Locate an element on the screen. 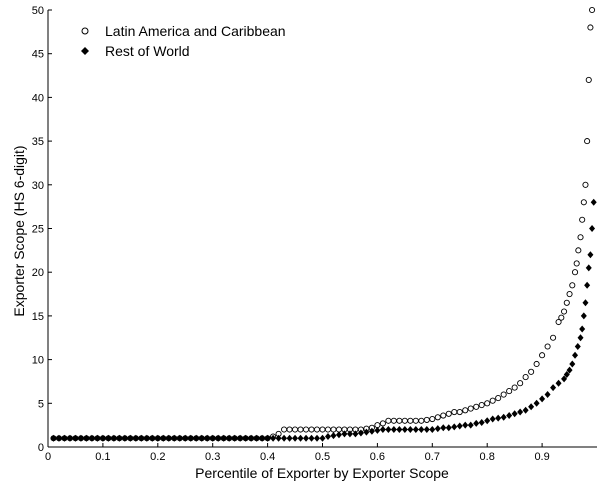  y-tick-label: 45 is located at coordinates (38, 55).